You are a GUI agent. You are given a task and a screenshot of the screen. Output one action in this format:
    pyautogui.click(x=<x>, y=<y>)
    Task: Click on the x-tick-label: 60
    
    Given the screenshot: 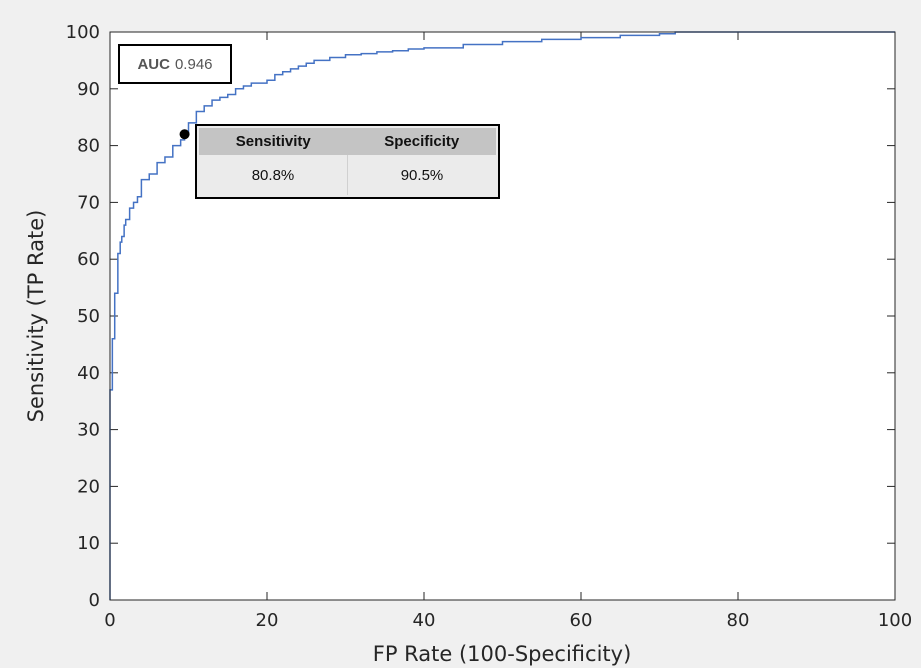 What is the action you would take?
    pyautogui.click(x=581, y=620)
    